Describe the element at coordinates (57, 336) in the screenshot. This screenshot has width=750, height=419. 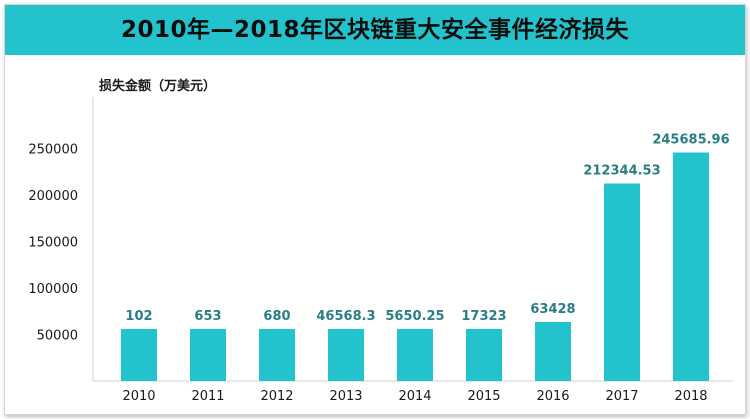
I see `y-tick-label: 50000` at that location.